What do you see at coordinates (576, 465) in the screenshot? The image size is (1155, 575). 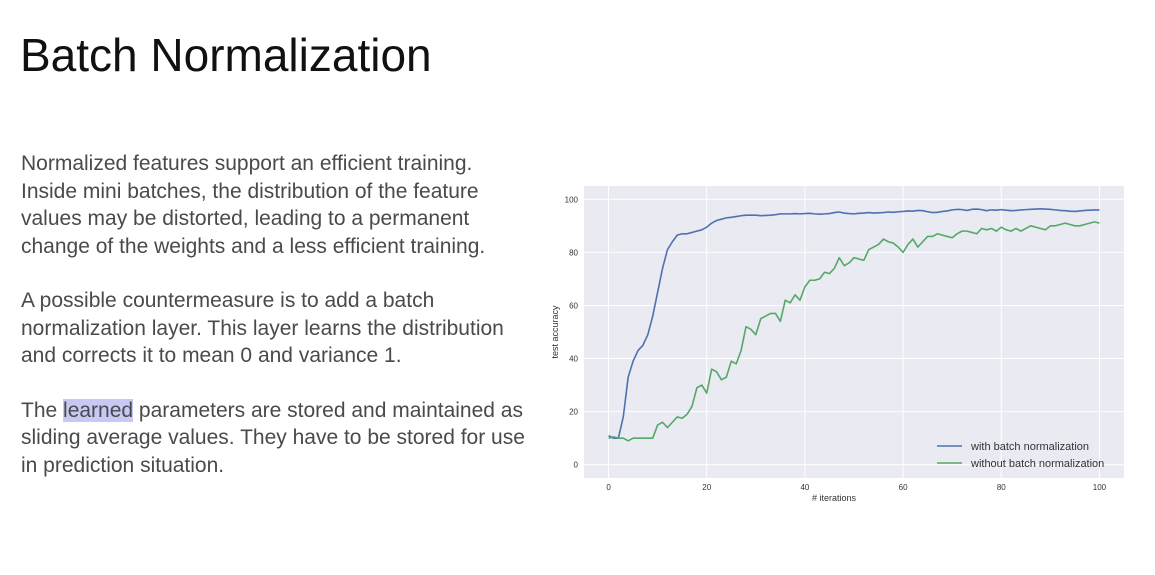 I see `y-tick-label: 0` at bounding box center [576, 465].